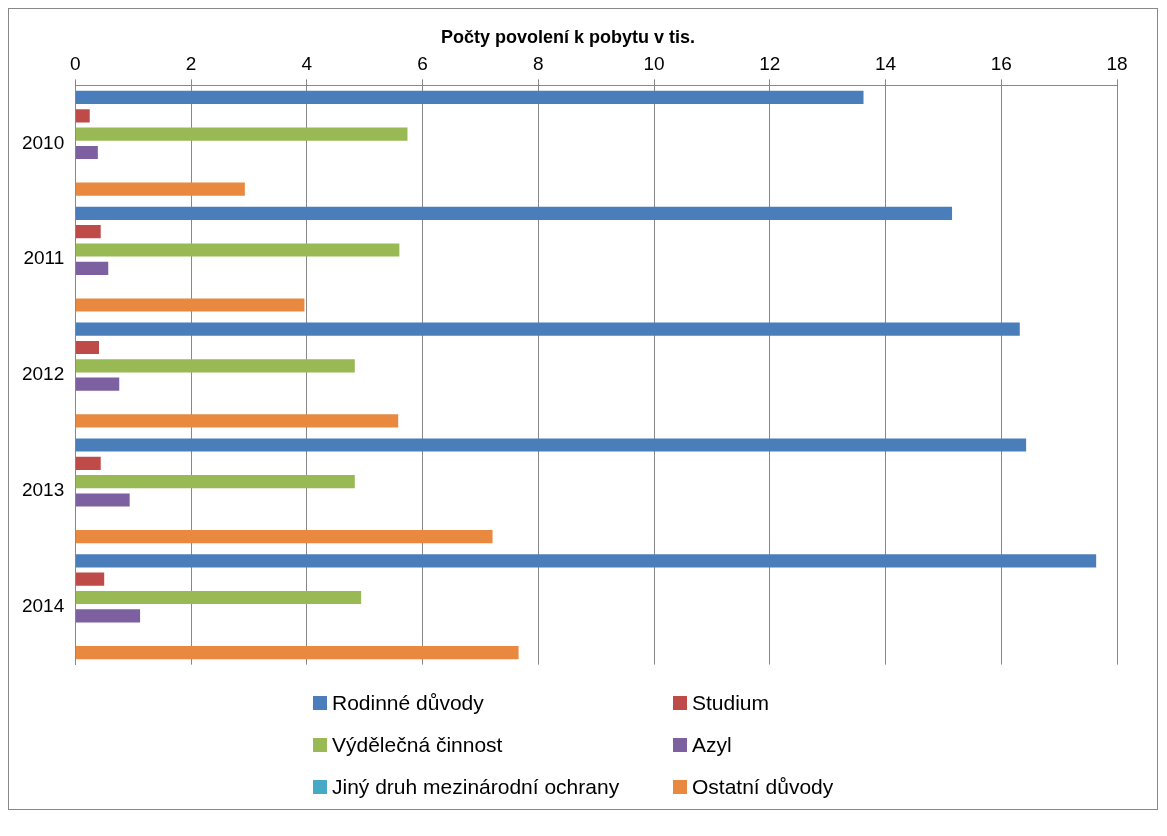 This screenshot has height=836, width=1167. What do you see at coordinates (712, 745) in the screenshot?
I see `legend-label: Azyl` at bounding box center [712, 745].